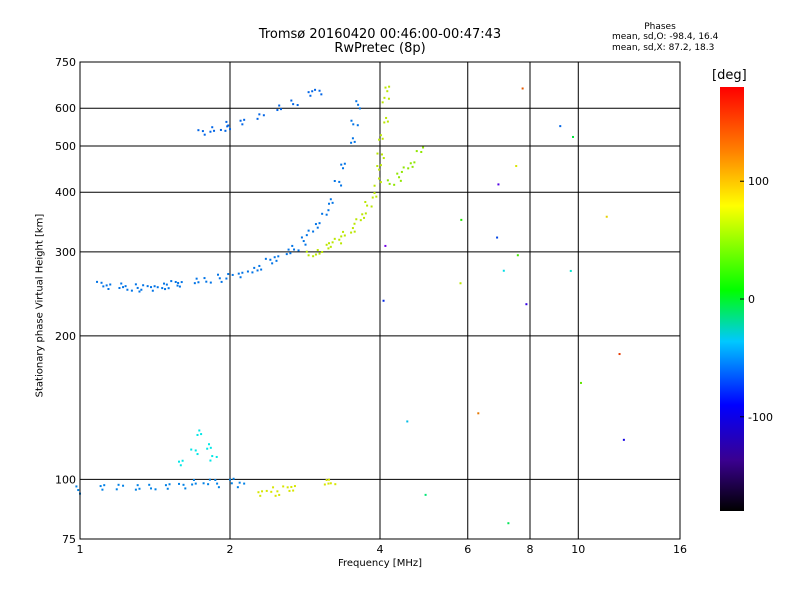 This screenshot has width=800, height=600. What do you see at coordinates (69, 539) in the screenshot?
I see `y-tick-label: 75` at bounding box center [69, 539].